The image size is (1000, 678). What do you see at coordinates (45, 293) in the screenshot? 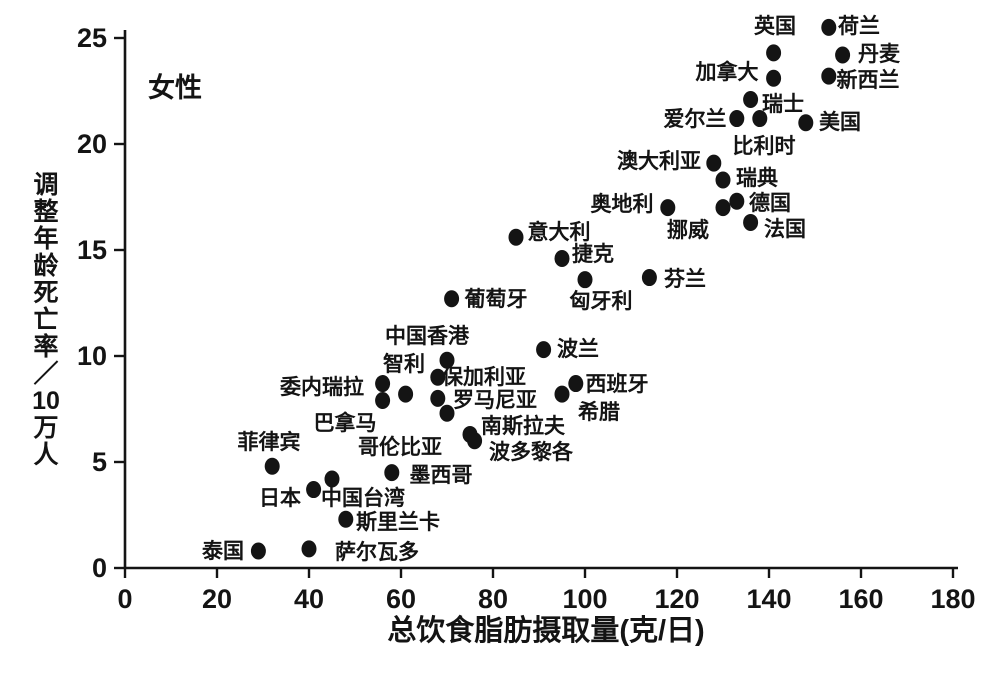
I see `y-axis-title-char: 死` at bounding box center [45, 293].